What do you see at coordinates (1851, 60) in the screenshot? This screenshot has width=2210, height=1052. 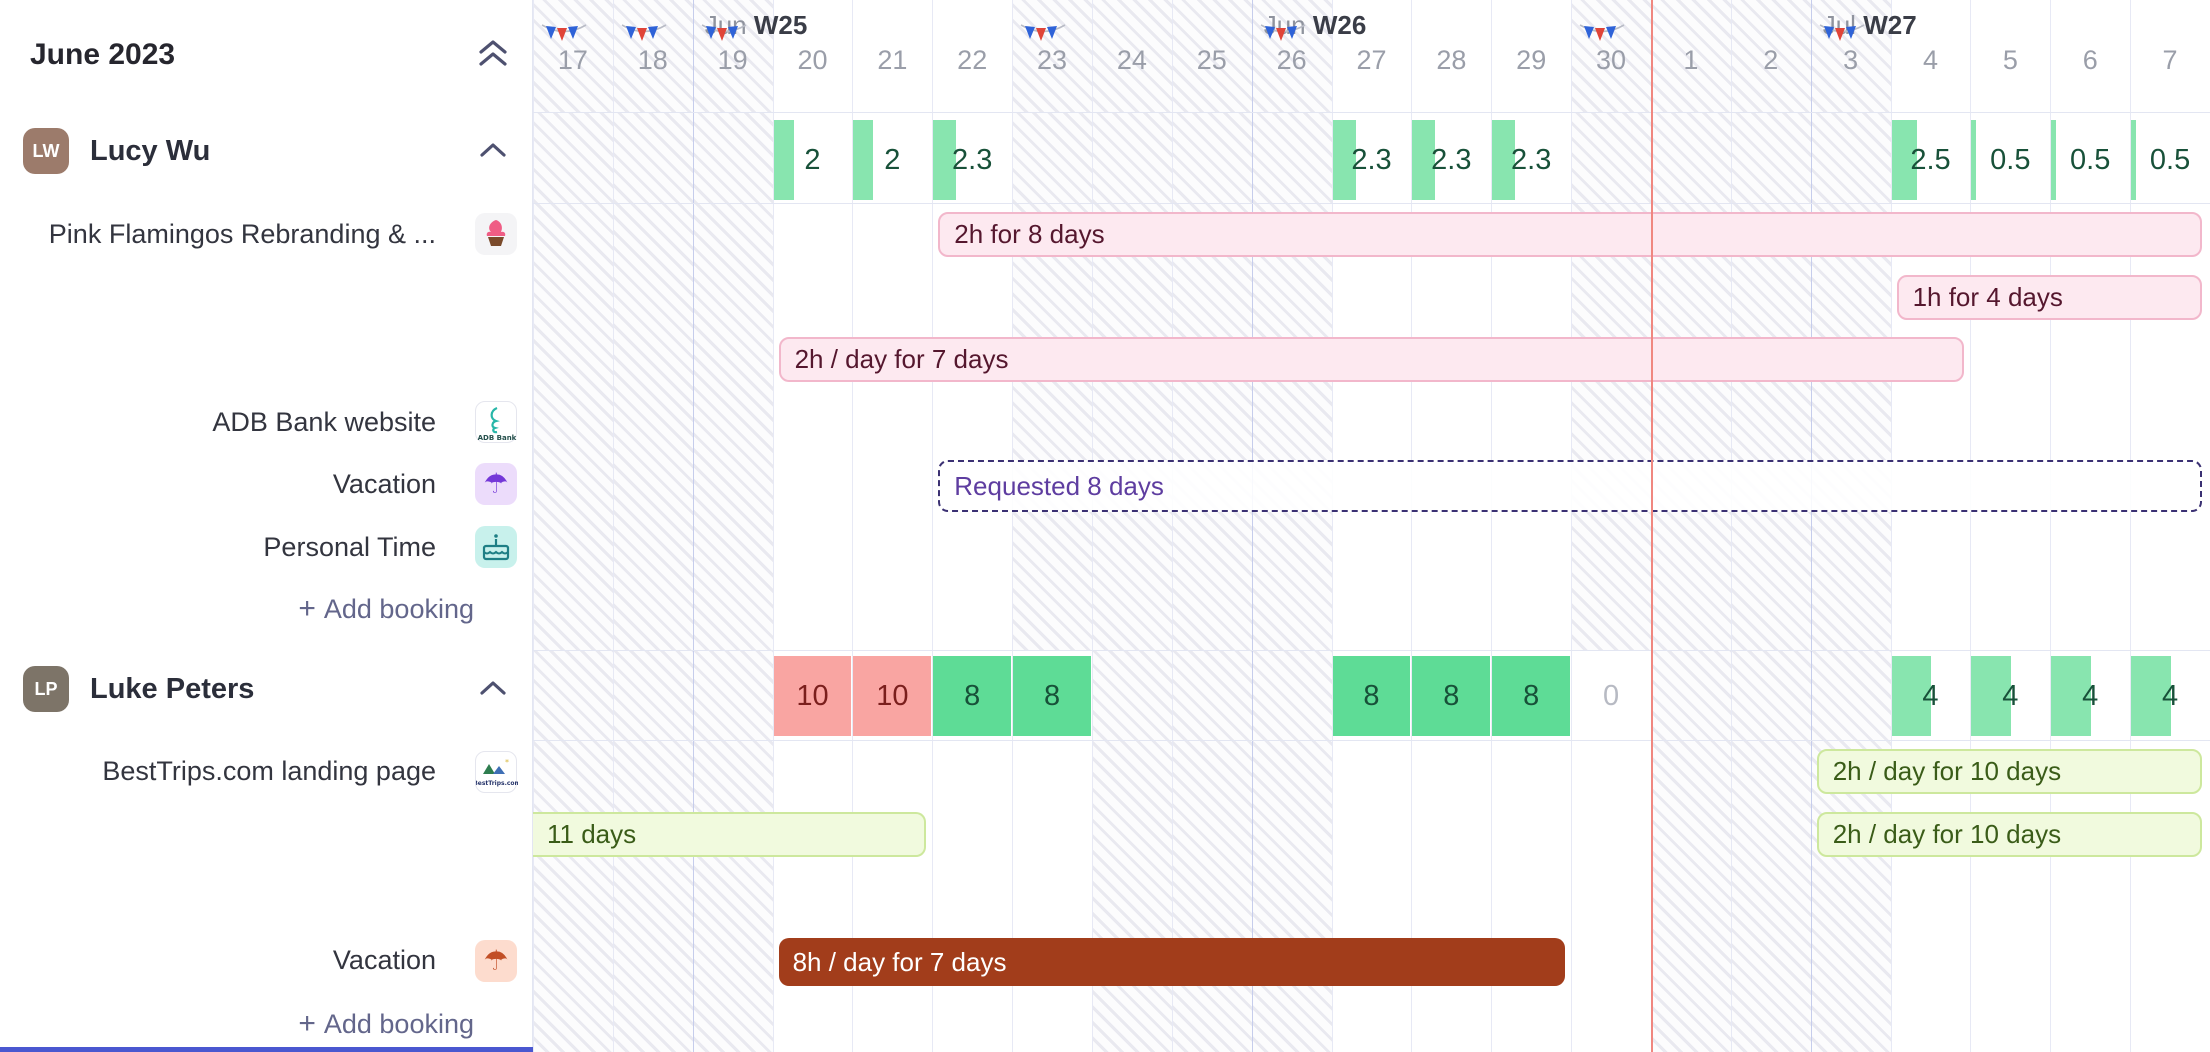 I see `day-number-label: 3` at bounding box center [1851, 60].